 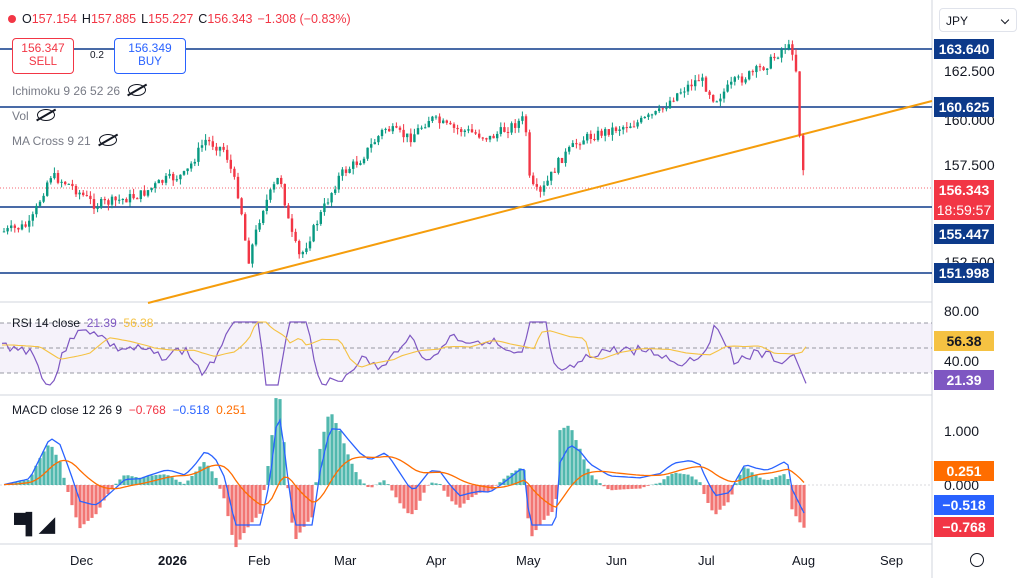 I want to click on close-label: C, so click(x=203, y=19).